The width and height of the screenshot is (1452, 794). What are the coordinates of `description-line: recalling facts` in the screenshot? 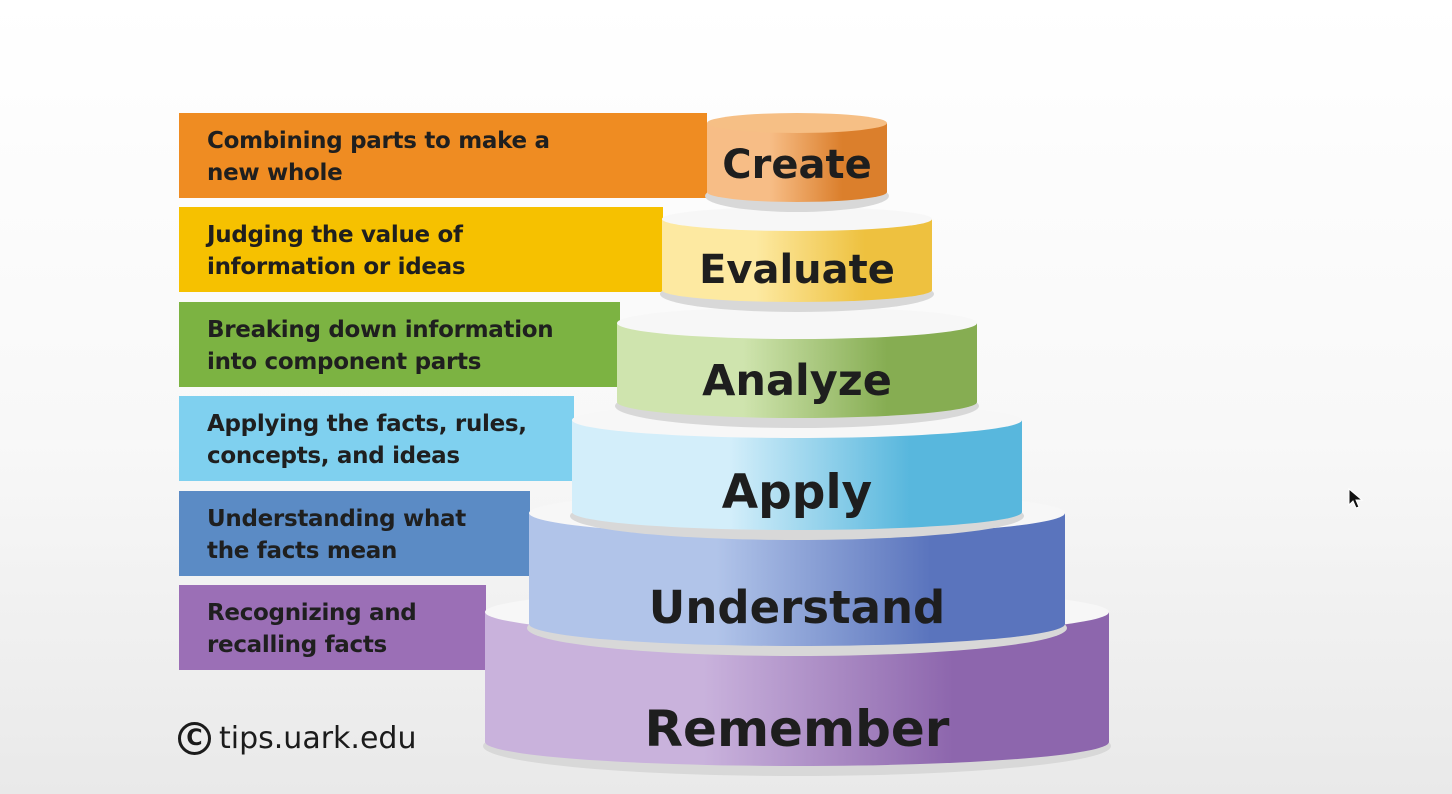 It's located at (297, 645).